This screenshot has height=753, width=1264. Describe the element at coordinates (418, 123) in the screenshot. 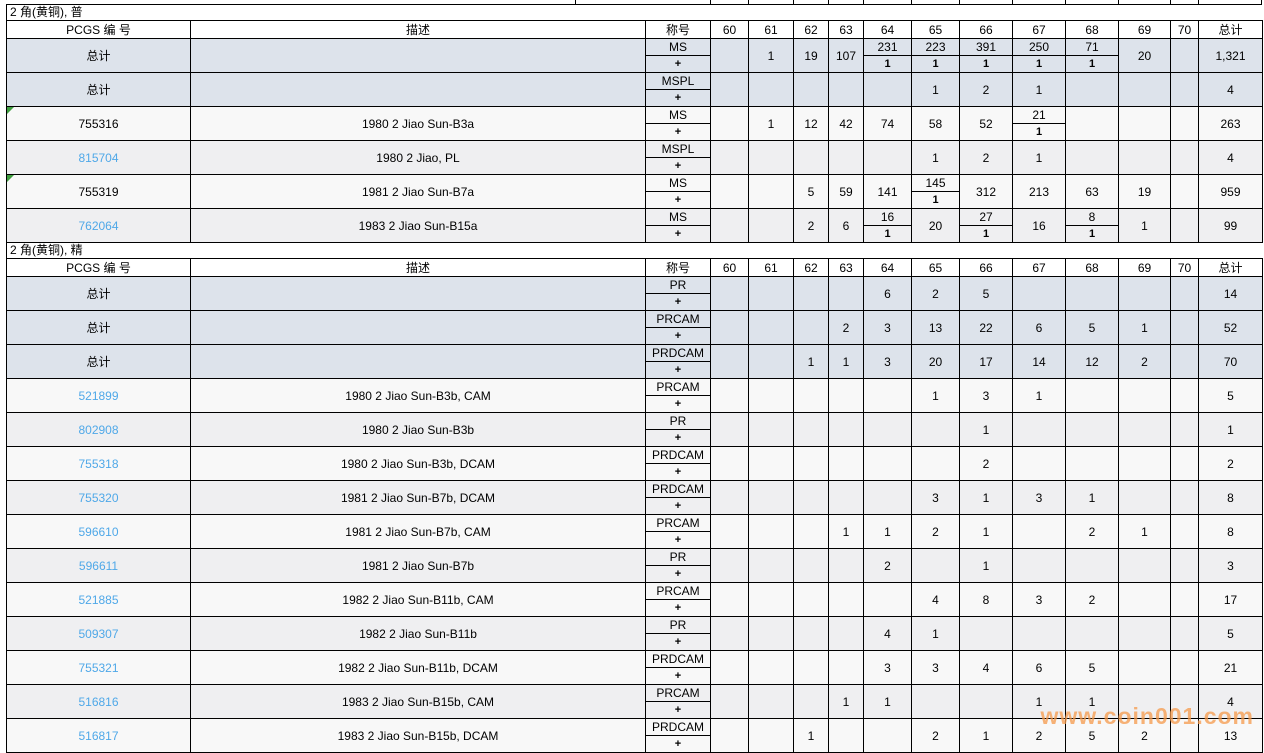

I see `coin-description: 1980 2 Jiao Sun-B3a` at that location.